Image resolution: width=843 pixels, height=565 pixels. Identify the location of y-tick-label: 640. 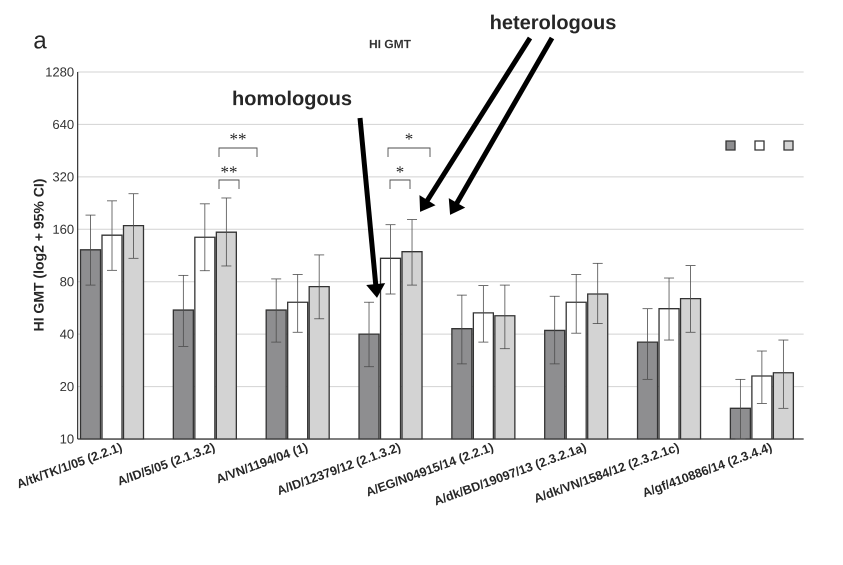
(63, 125).